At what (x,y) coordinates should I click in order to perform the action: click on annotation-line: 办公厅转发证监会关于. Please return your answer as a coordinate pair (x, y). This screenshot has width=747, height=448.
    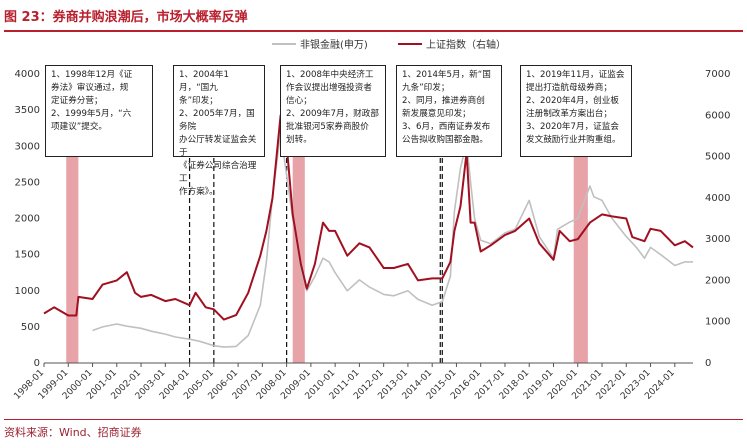
    Looking at the image, I should click on (218, 146).